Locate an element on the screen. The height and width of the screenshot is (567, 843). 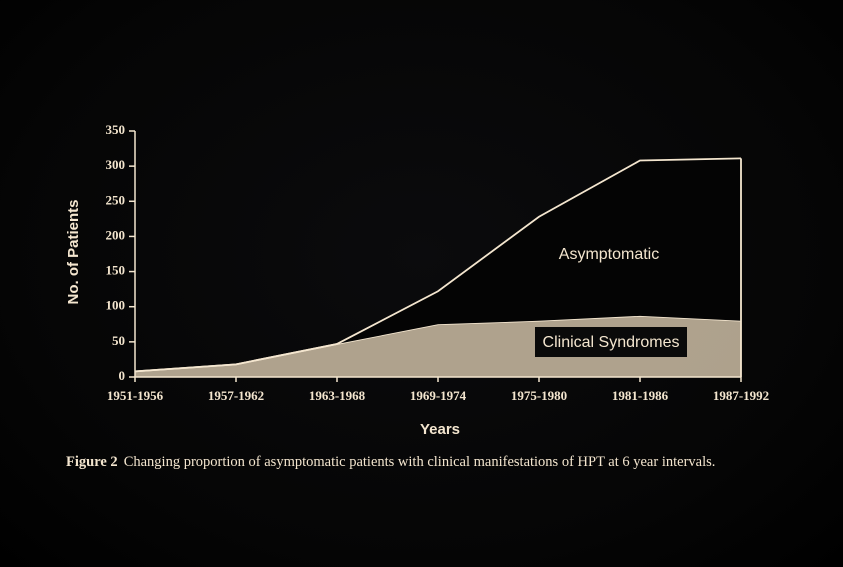
y-tick-label: 100 is located at coordinates (116, 305).